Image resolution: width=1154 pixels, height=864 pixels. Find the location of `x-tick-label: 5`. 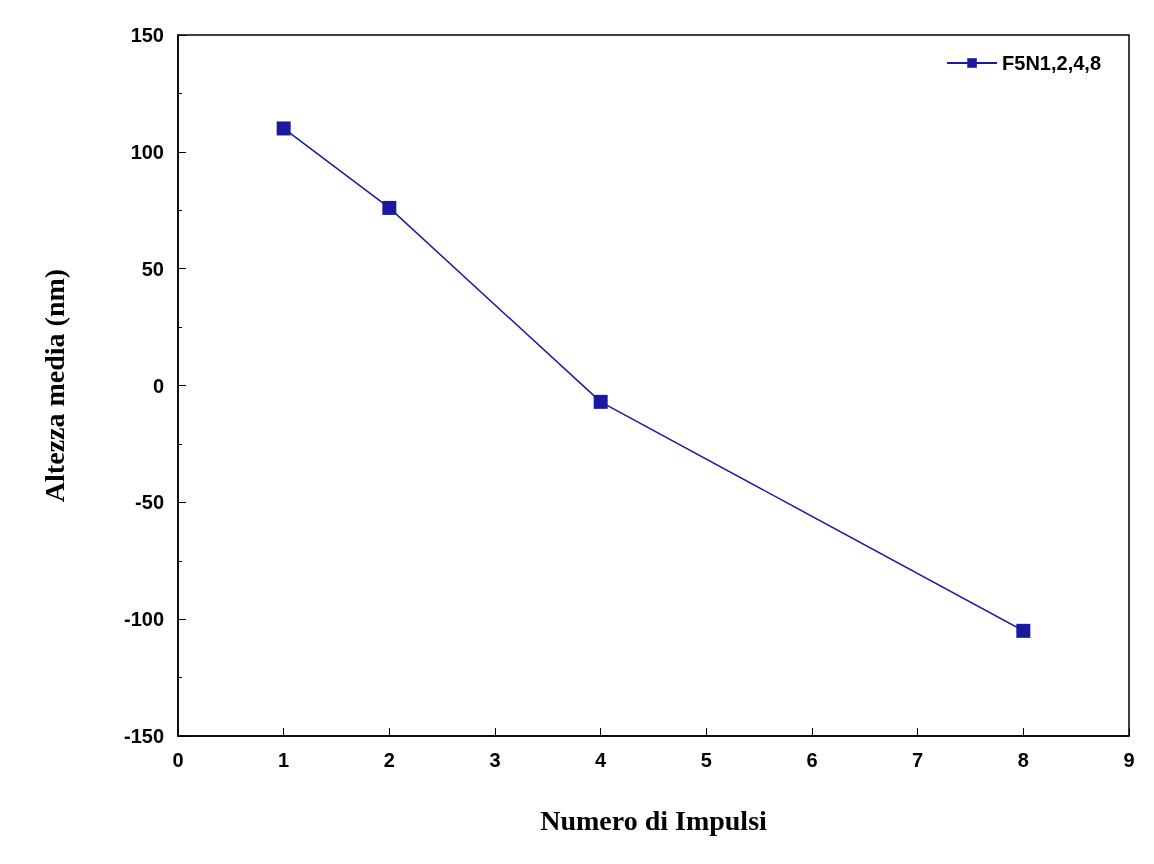

x-tick-label: 5 is located at coordinates (706, 760).